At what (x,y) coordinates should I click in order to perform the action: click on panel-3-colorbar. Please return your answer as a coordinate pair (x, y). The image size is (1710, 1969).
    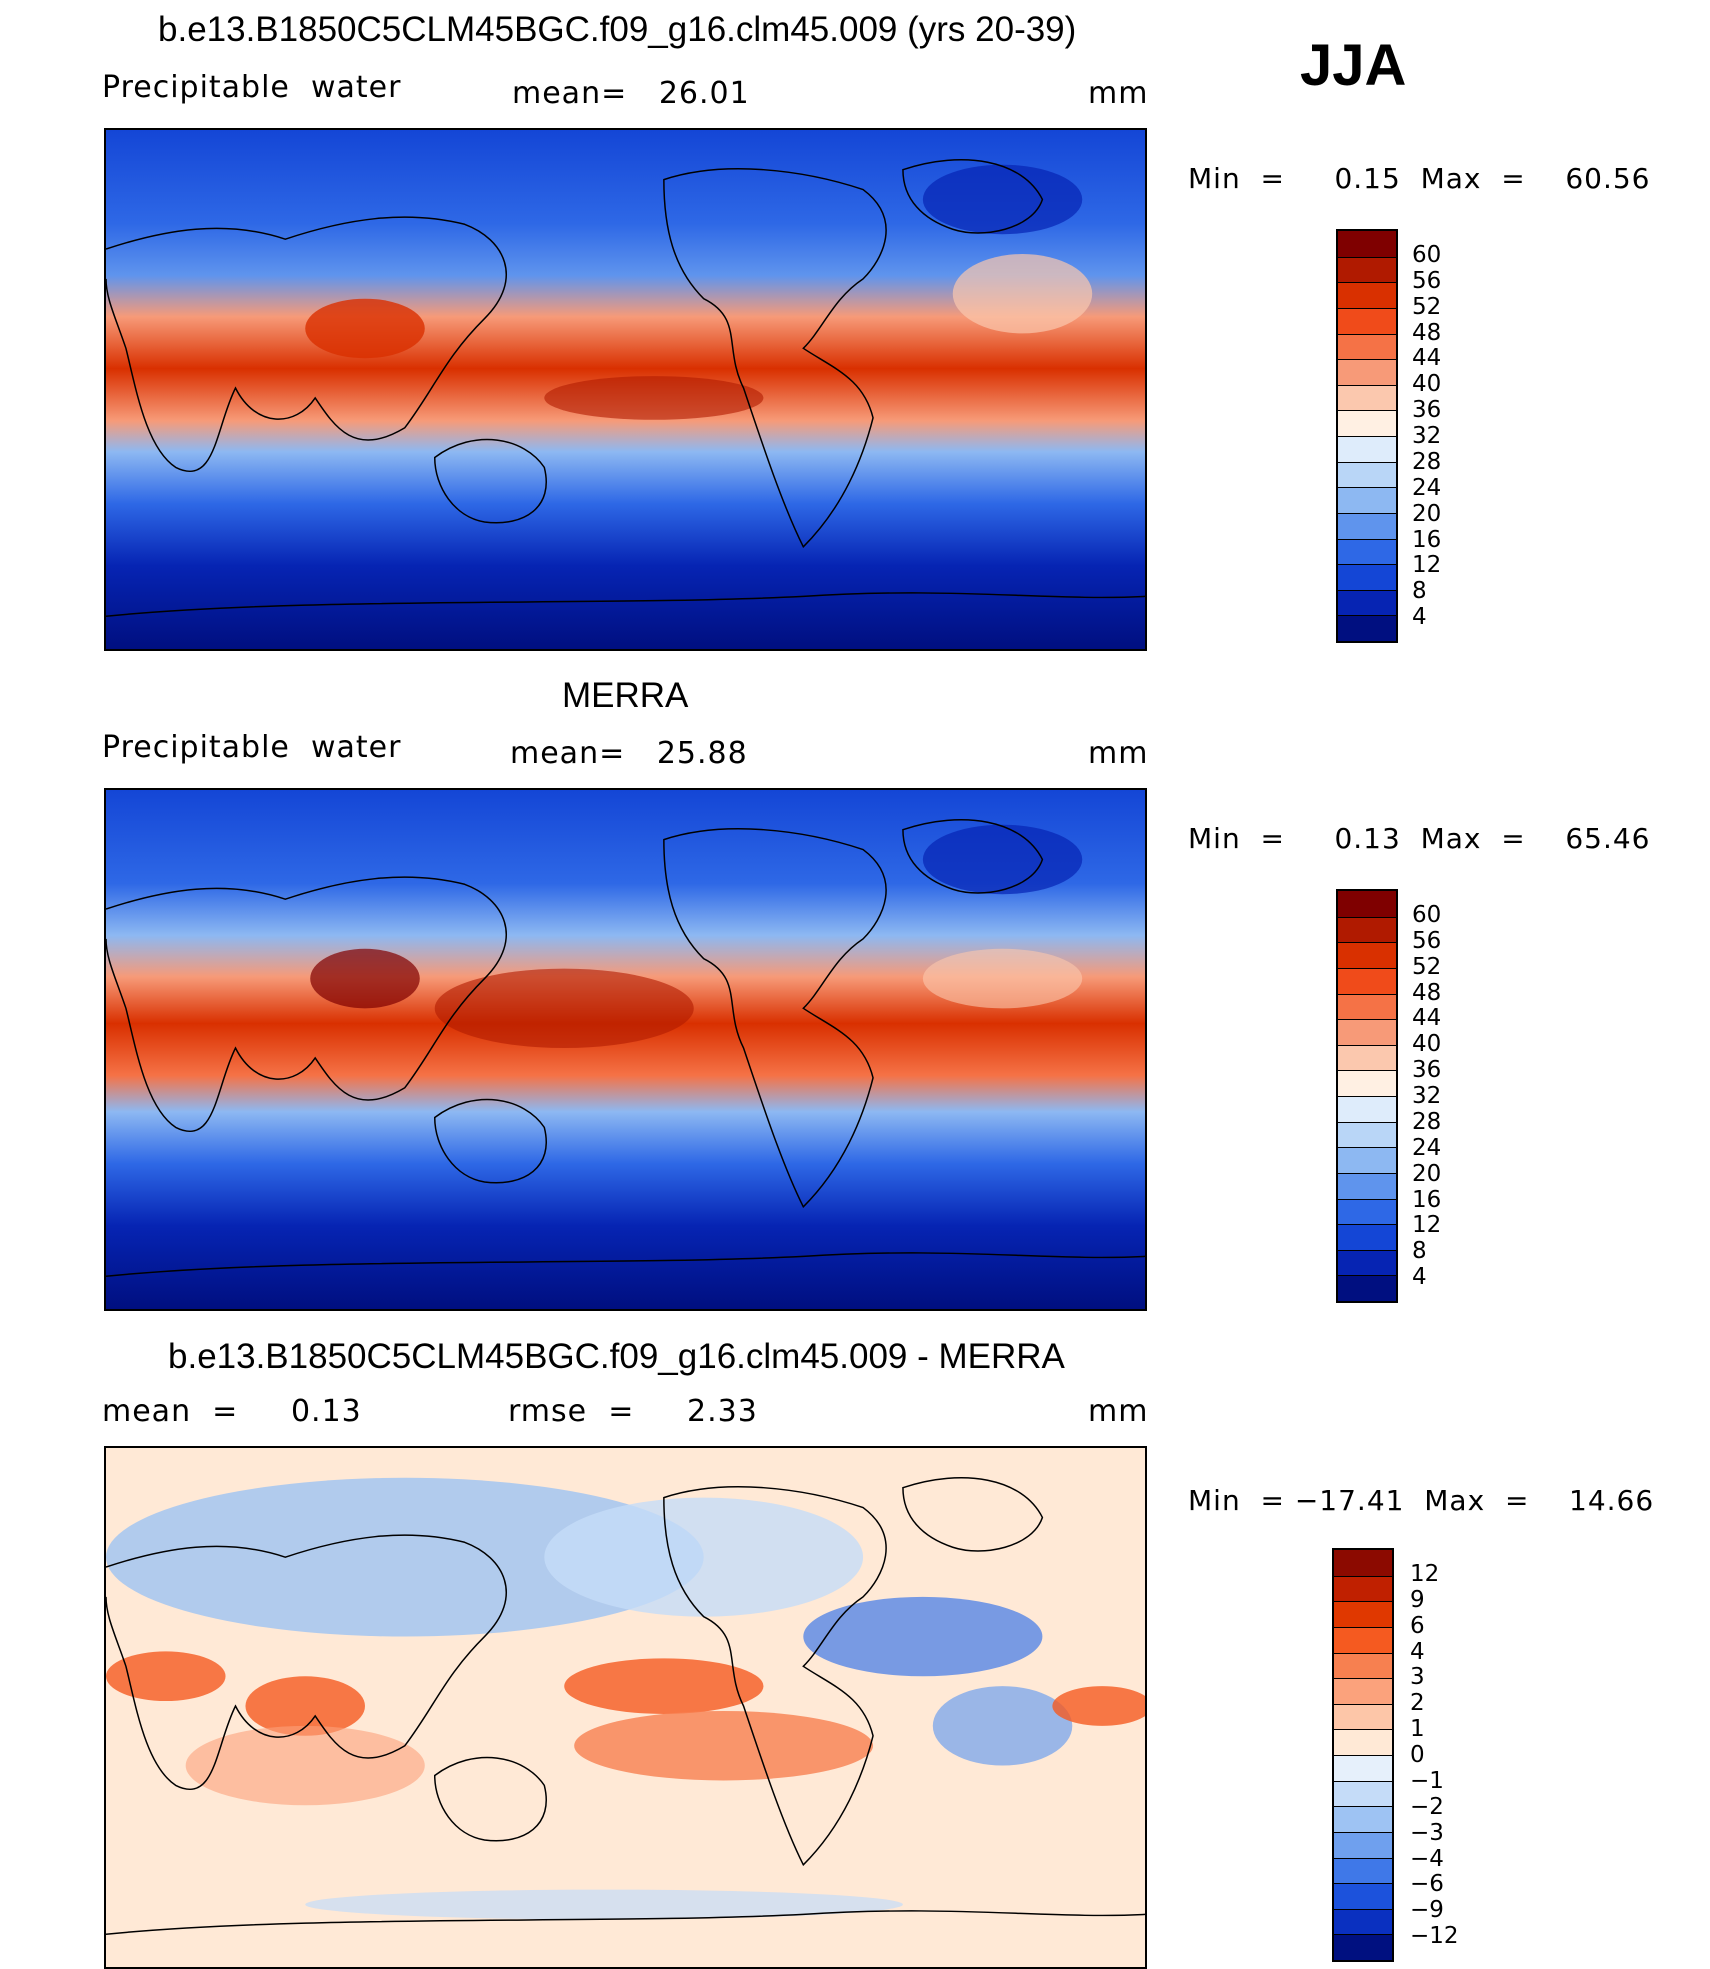
    Looking at the image, I should click on (1363, 1755).